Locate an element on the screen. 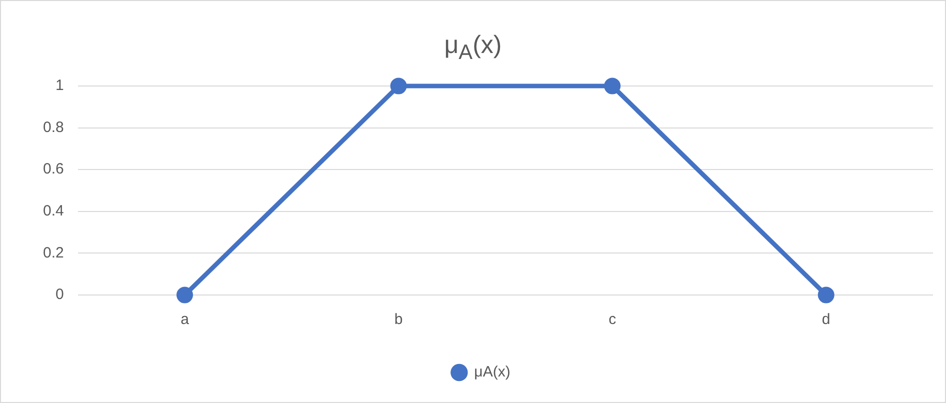 This screenshot has width=946, height=403. y-tick-label: 1 is located at coordinates (60, 85).